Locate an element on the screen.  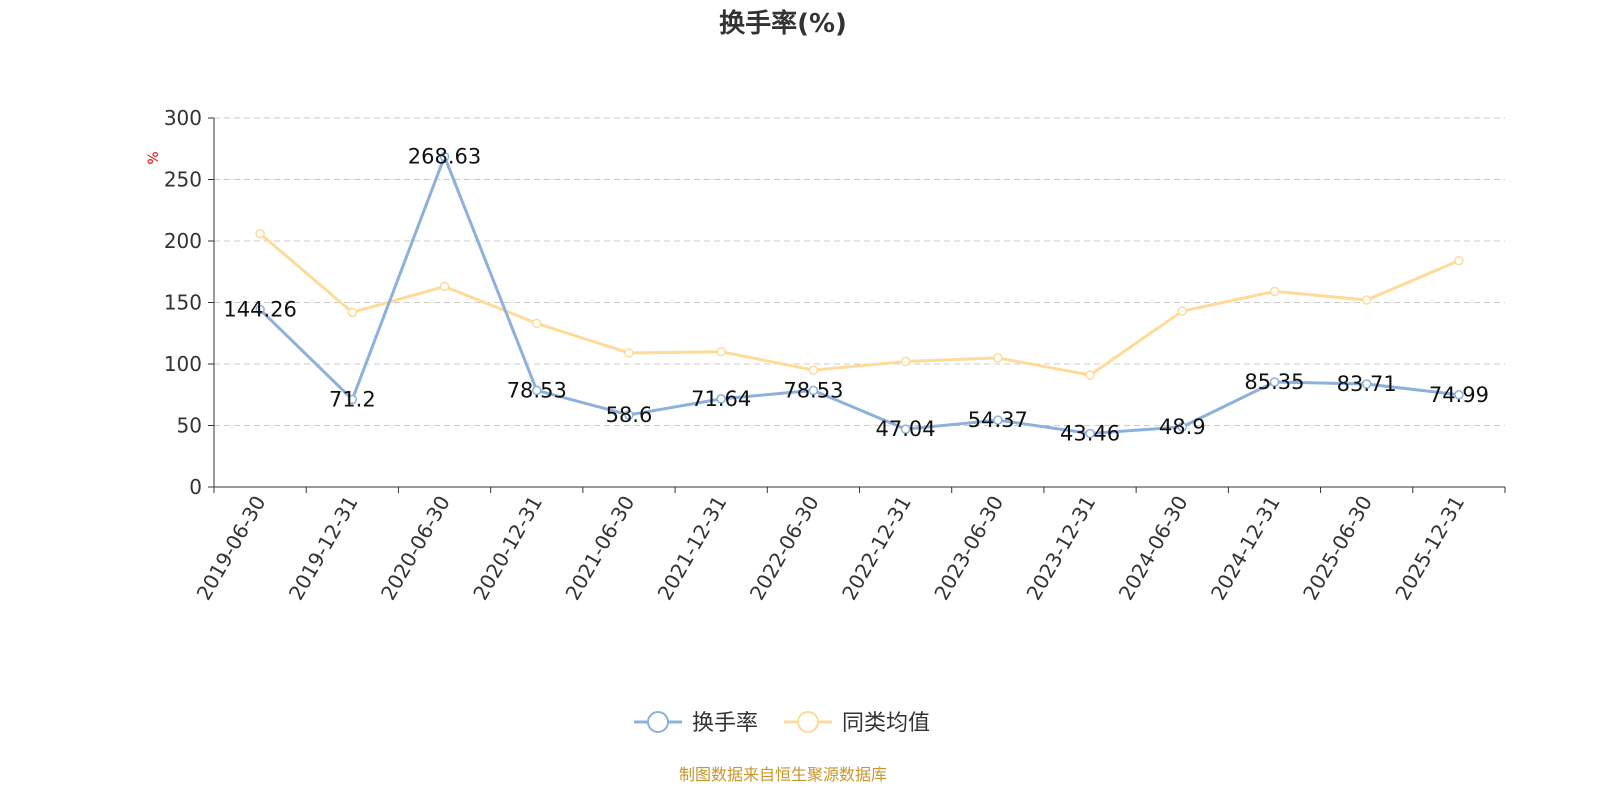
source-footer: 制图数据来自恒生聚源数据库 is located at coordinates (783, 774).